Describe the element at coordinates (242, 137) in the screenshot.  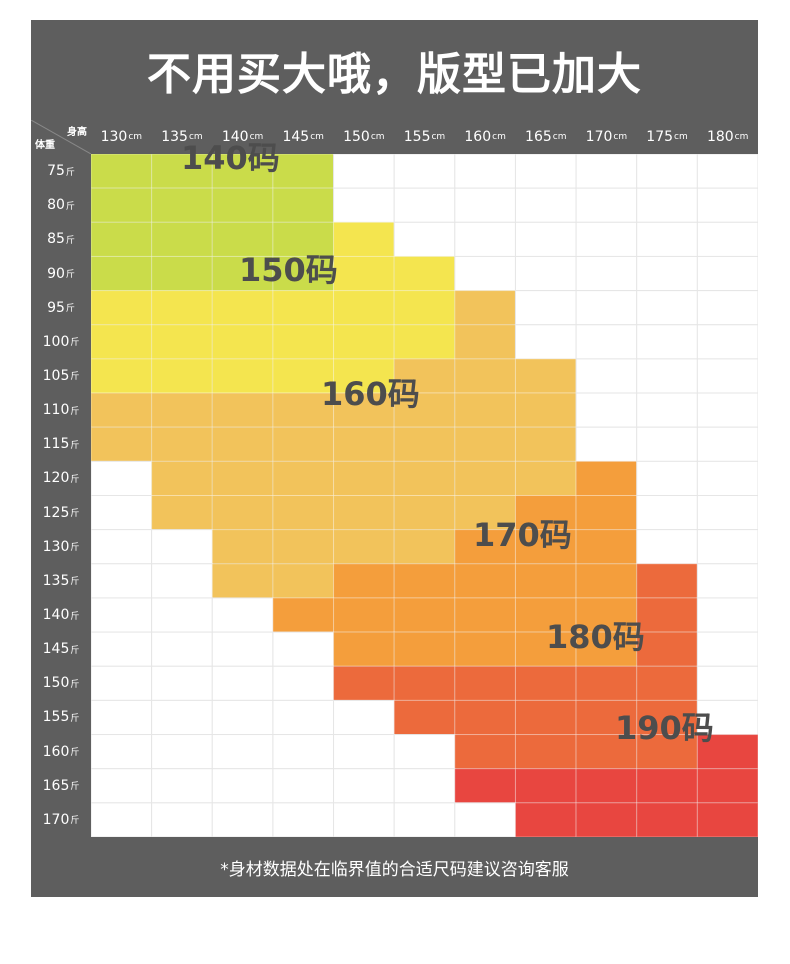
I see `height-header-cell: 140 cm` at that location.